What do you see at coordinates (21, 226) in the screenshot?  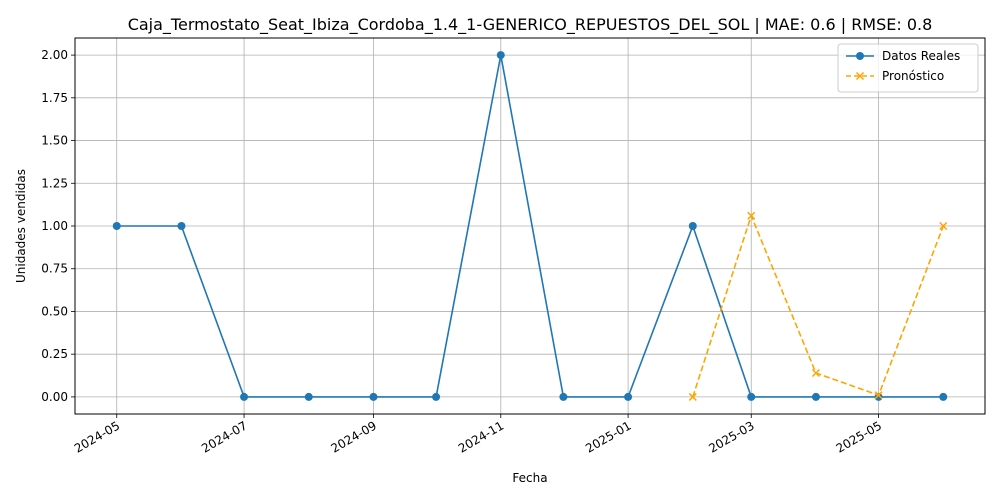 I see `y-axis-label: Unidades vendidas` at bounding box center [21, 226].